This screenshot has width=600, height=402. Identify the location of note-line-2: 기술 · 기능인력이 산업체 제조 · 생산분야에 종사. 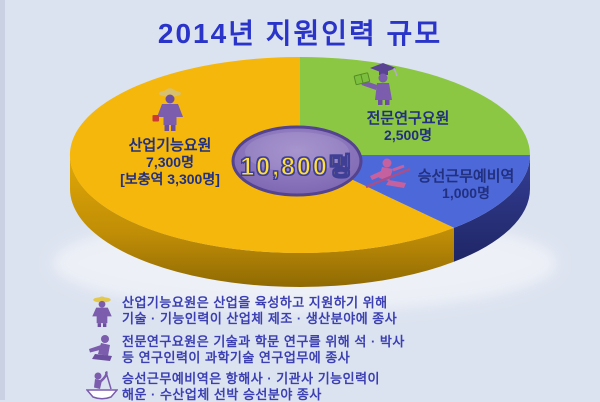
(259, 319).